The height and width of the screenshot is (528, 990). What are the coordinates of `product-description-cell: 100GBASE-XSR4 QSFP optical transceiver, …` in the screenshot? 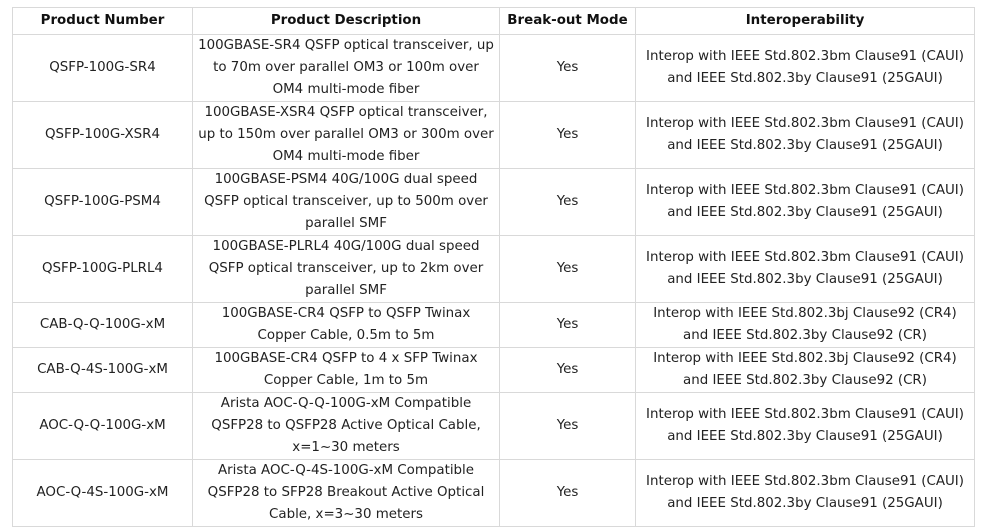 It's located at (346, 135).